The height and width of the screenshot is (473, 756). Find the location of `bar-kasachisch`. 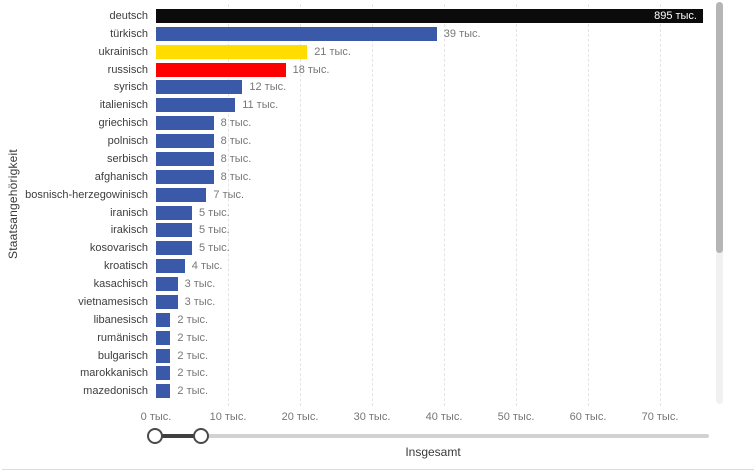

bar-kasachisch is located at coordinates (167, 284).